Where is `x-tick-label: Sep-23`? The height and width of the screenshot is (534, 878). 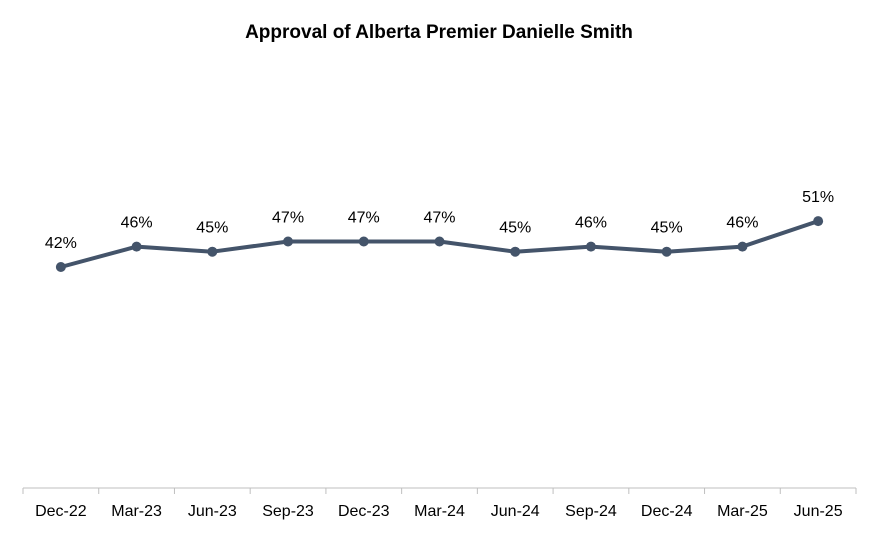 x-tick-label: Sep-23 is located at coordinates (288, 511).